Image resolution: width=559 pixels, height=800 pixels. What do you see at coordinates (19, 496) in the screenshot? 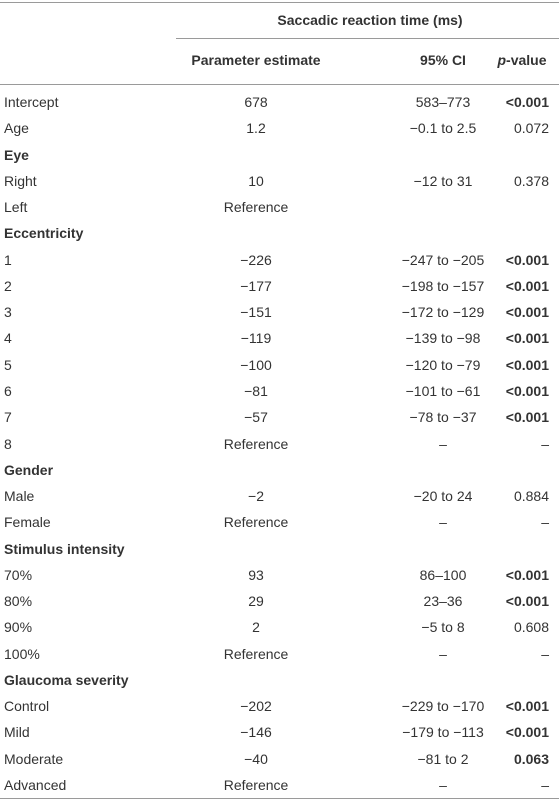
I see `row-label: Male` at bounding box center [19, 496].